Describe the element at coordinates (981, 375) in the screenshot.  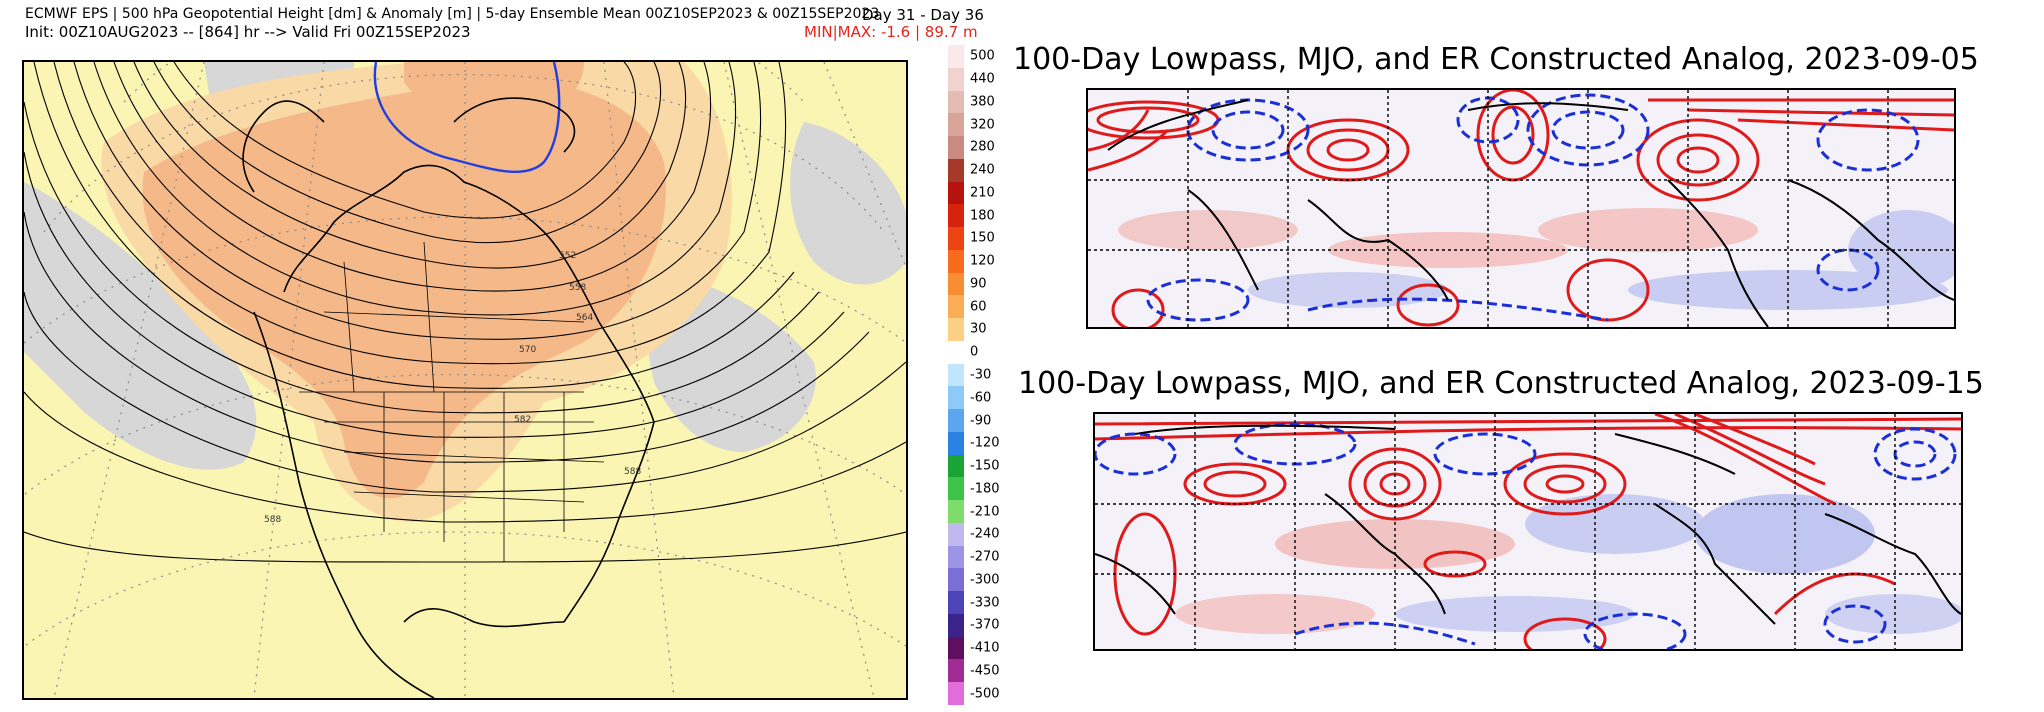
I see `colorbar-label: -30` at that location.